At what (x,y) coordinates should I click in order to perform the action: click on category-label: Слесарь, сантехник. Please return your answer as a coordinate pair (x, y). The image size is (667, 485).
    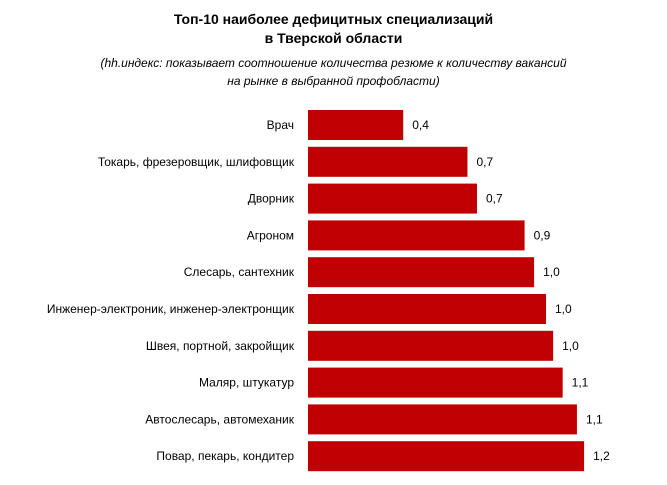
    Looking at the image, I should click on (239, 272).